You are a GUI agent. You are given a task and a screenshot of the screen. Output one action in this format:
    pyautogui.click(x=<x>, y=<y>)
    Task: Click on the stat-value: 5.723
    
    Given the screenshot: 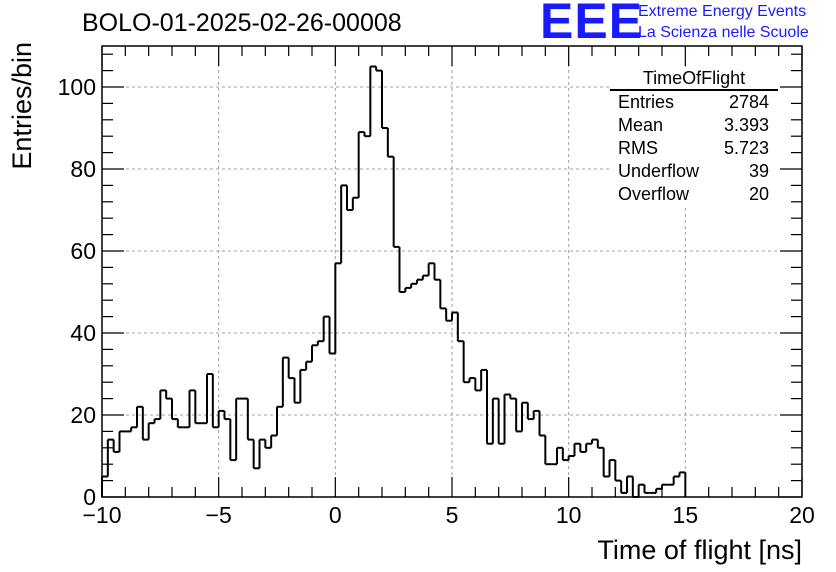 What is the action you would take?
    pyautogui.click(x=746, y=148)
    